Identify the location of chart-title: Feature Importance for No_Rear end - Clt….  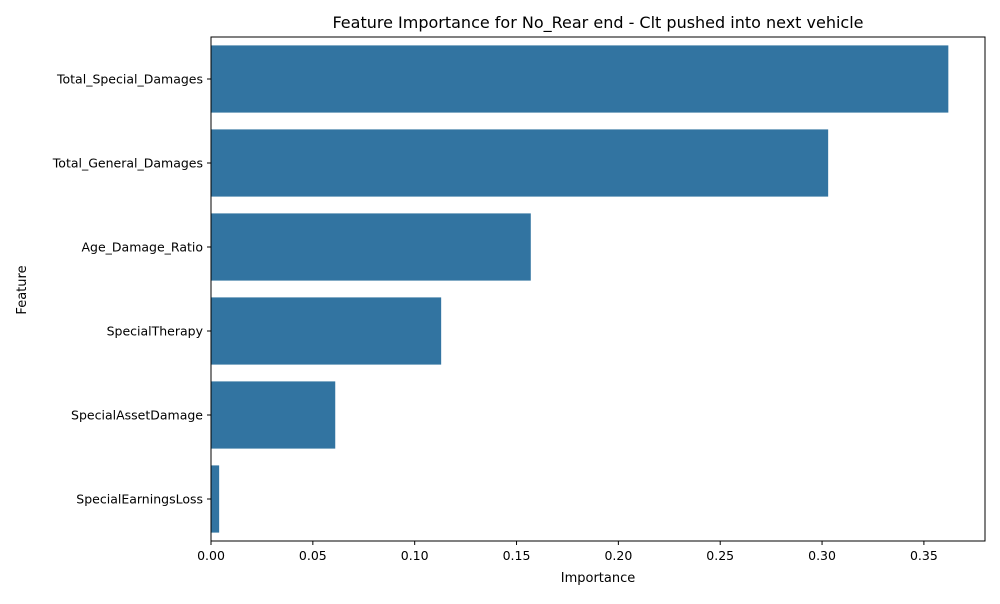
(597, 23).